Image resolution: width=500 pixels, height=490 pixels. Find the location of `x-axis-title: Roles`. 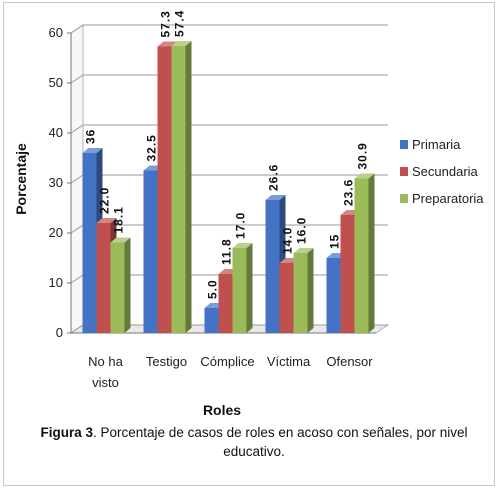

x-axis-title: Roles is located at coordinates (222, 410).